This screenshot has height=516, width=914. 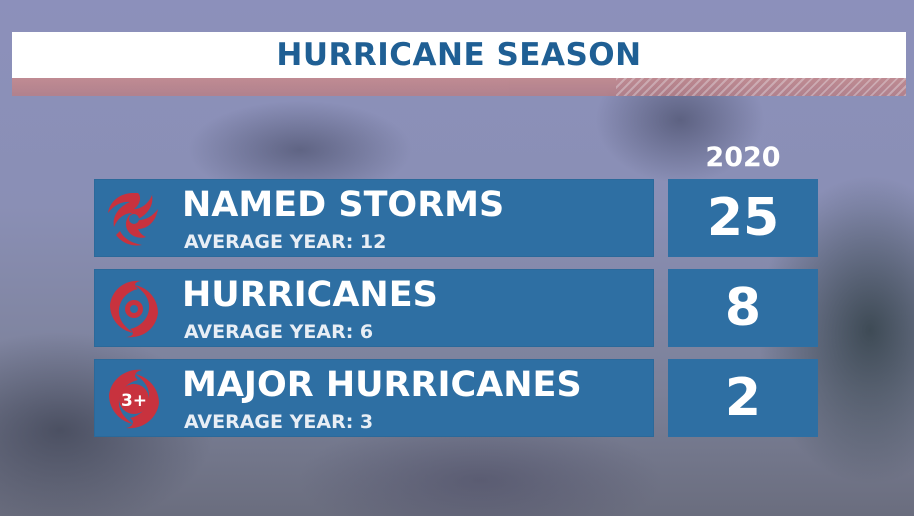 I want to click on average-year-label: AVERAGE YEAR: 3, so click(x=279, y=422).